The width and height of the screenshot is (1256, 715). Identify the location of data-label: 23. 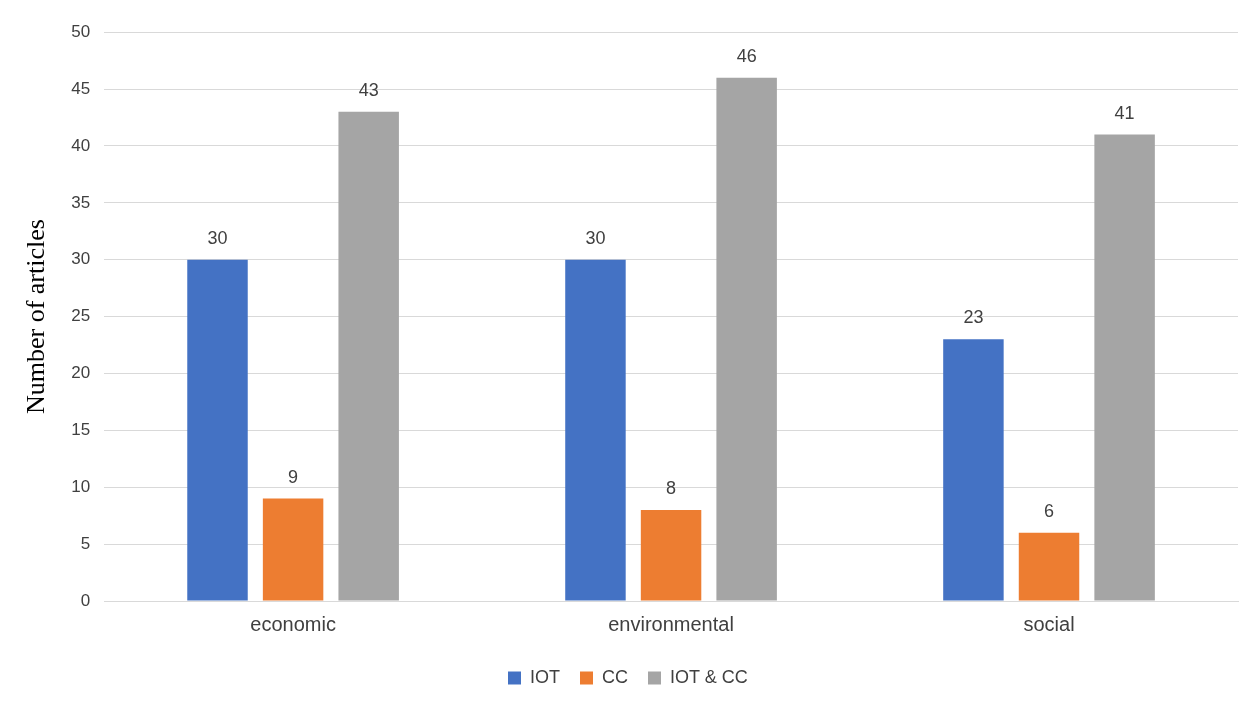
(973, 317).